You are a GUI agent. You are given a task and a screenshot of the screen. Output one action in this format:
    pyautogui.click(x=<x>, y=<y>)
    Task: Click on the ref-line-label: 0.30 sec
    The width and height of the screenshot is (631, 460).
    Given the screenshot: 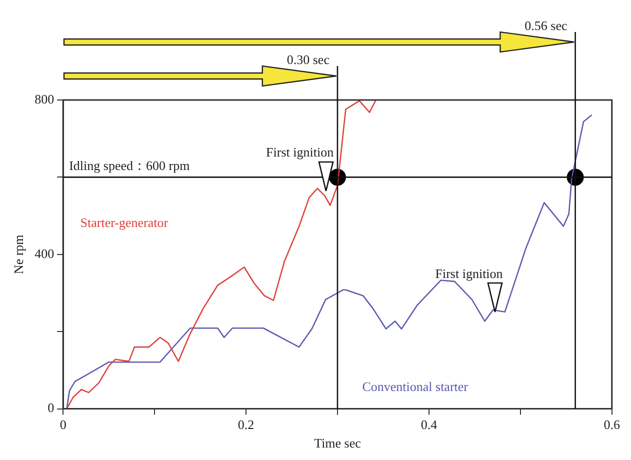 What is the action you would take?
    pyautogui.click(x=308, y=59)
    